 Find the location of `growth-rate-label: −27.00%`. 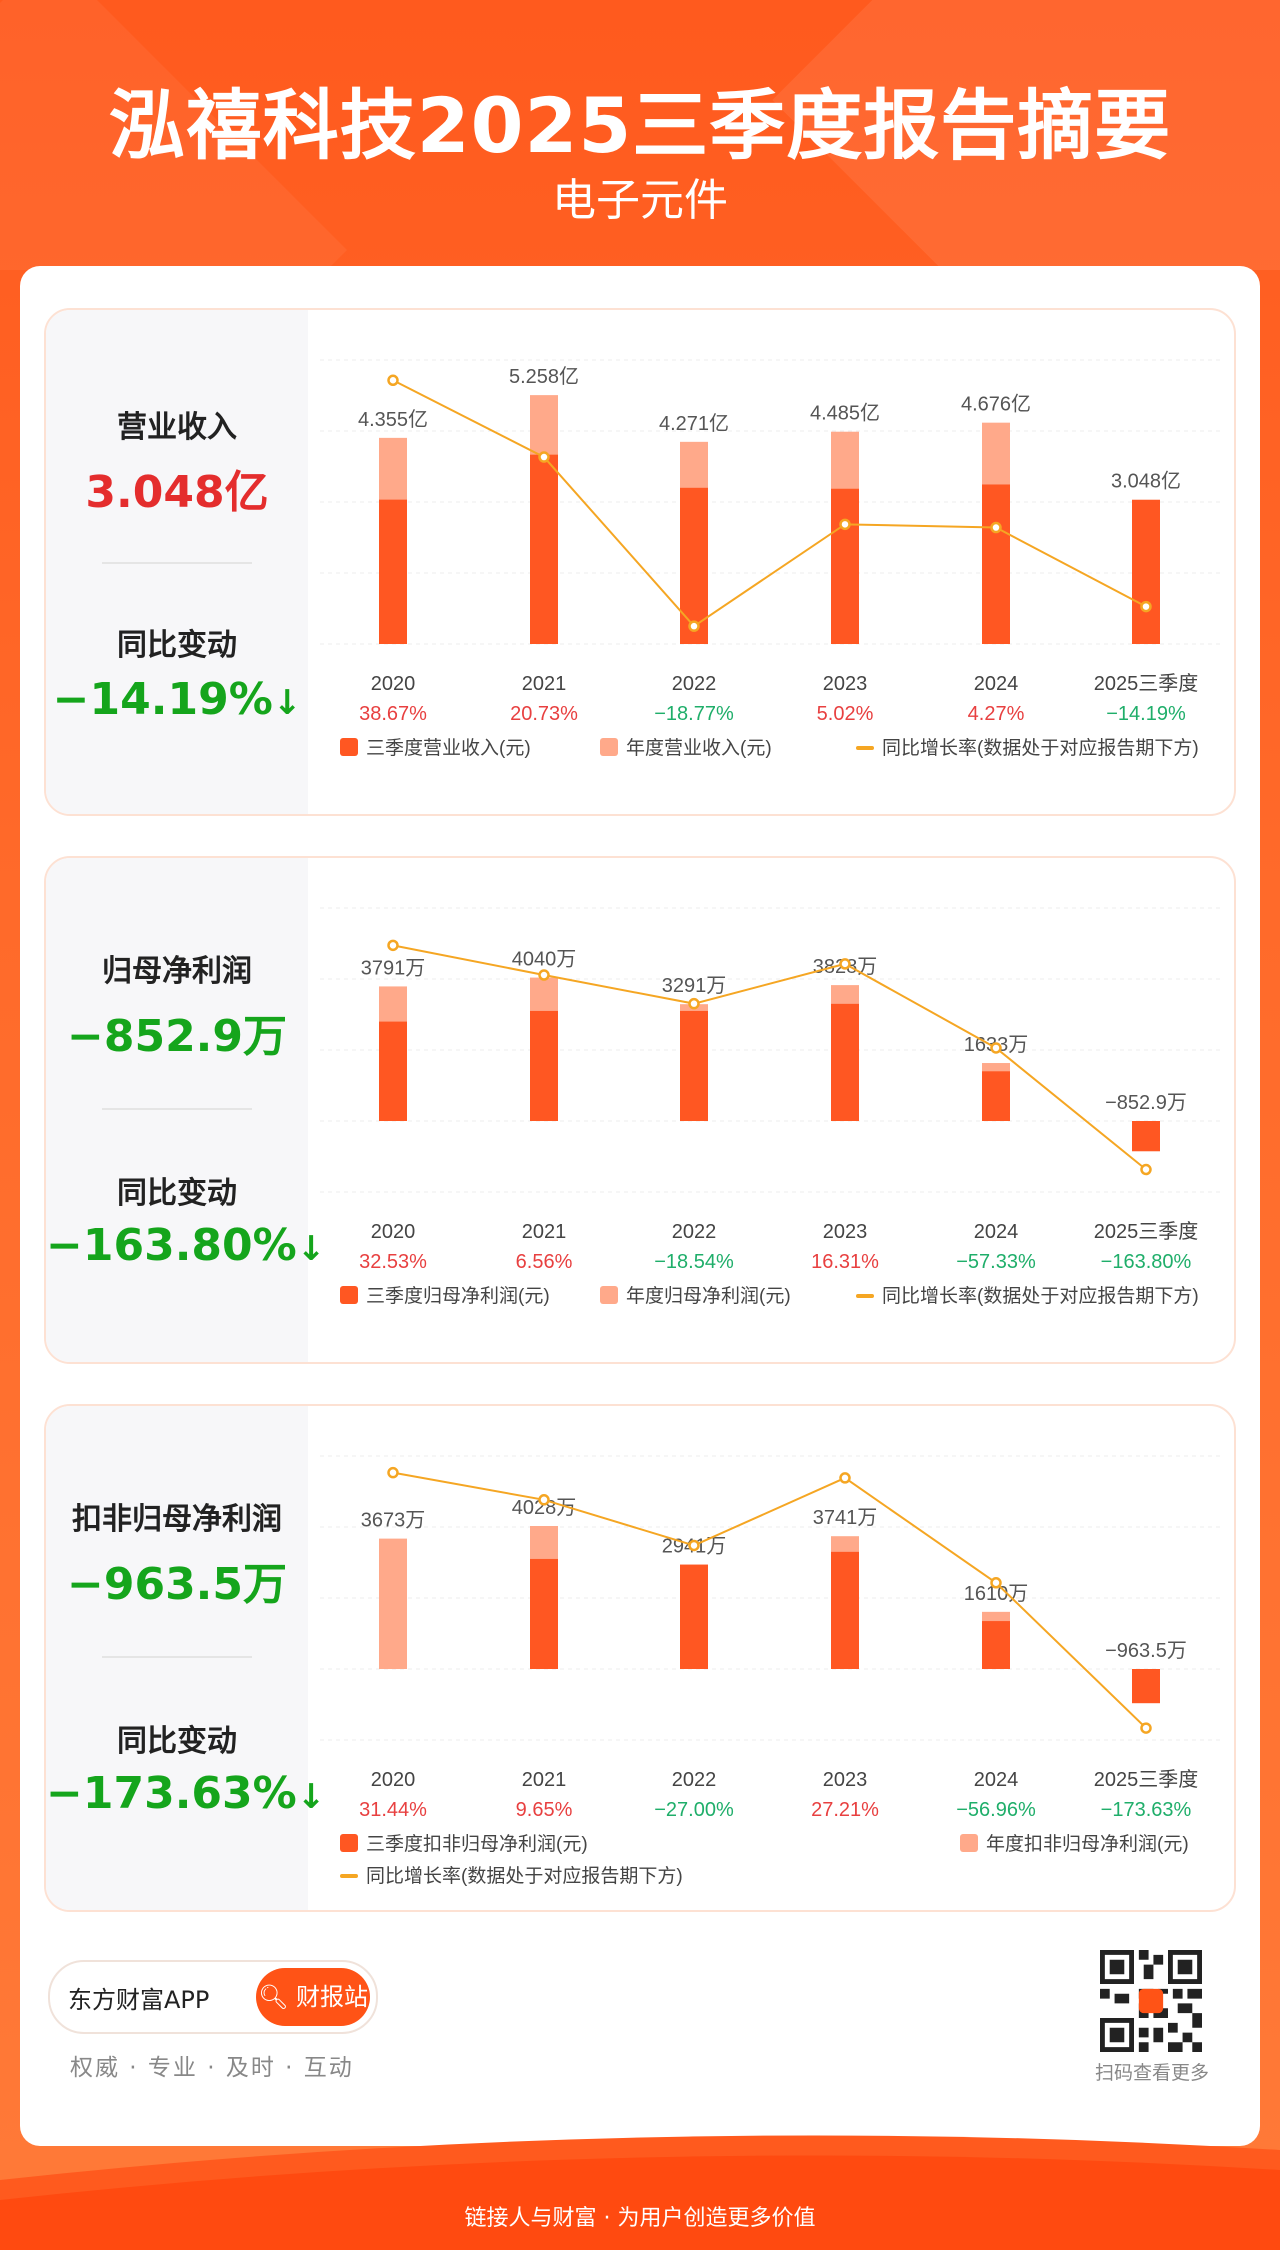

growth-rate-label: −27.00% is located at coordinates (694, 1810).